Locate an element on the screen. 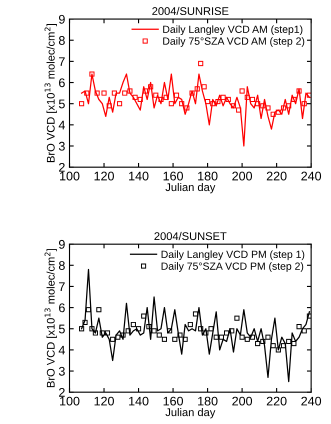 The width and height of the screenshot is (331, 424). chart-title: 2004/SUNRISE is located at coordinates (190, 11).